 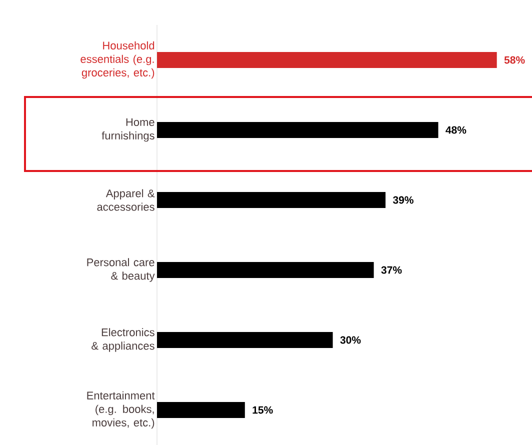 I want to click on y-tick-label: Home furnishings, so click(x=128, y=130).